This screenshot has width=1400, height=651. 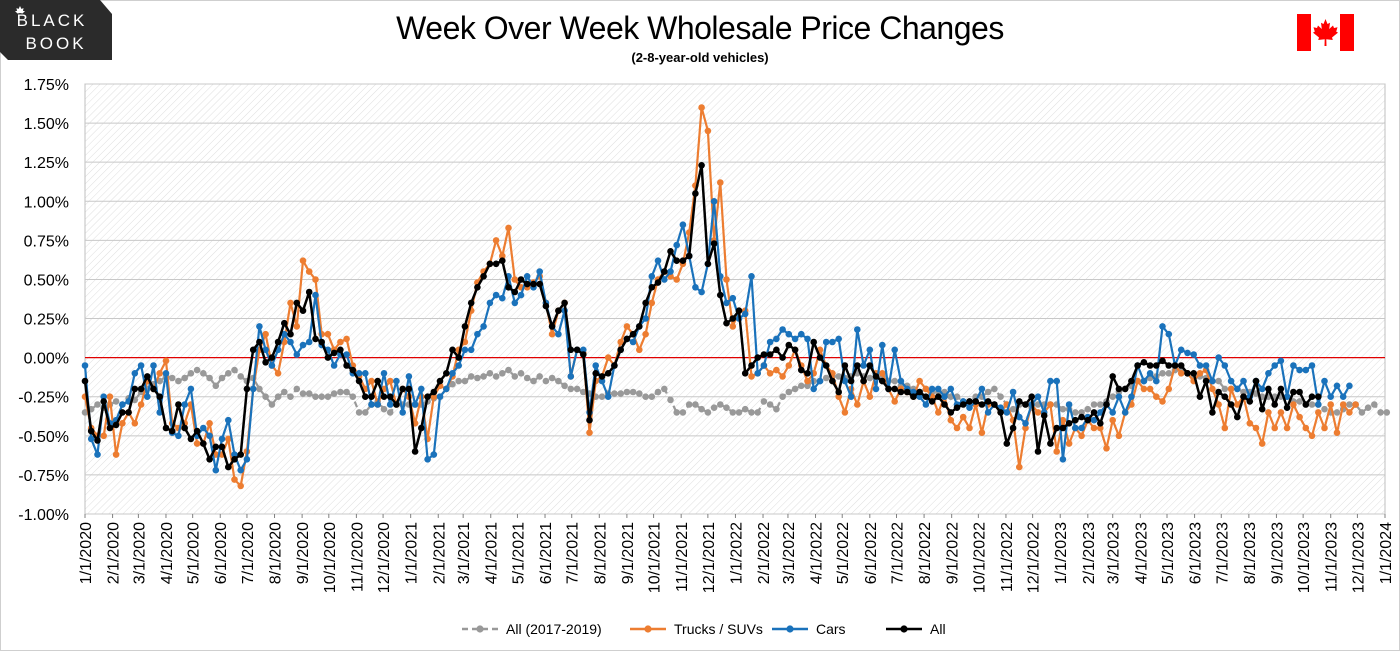 What do you see at coordinates (789, 553) in the screenshot?
I see `x-tick-label: 3/1/2022` at bounding box center [789, 553].